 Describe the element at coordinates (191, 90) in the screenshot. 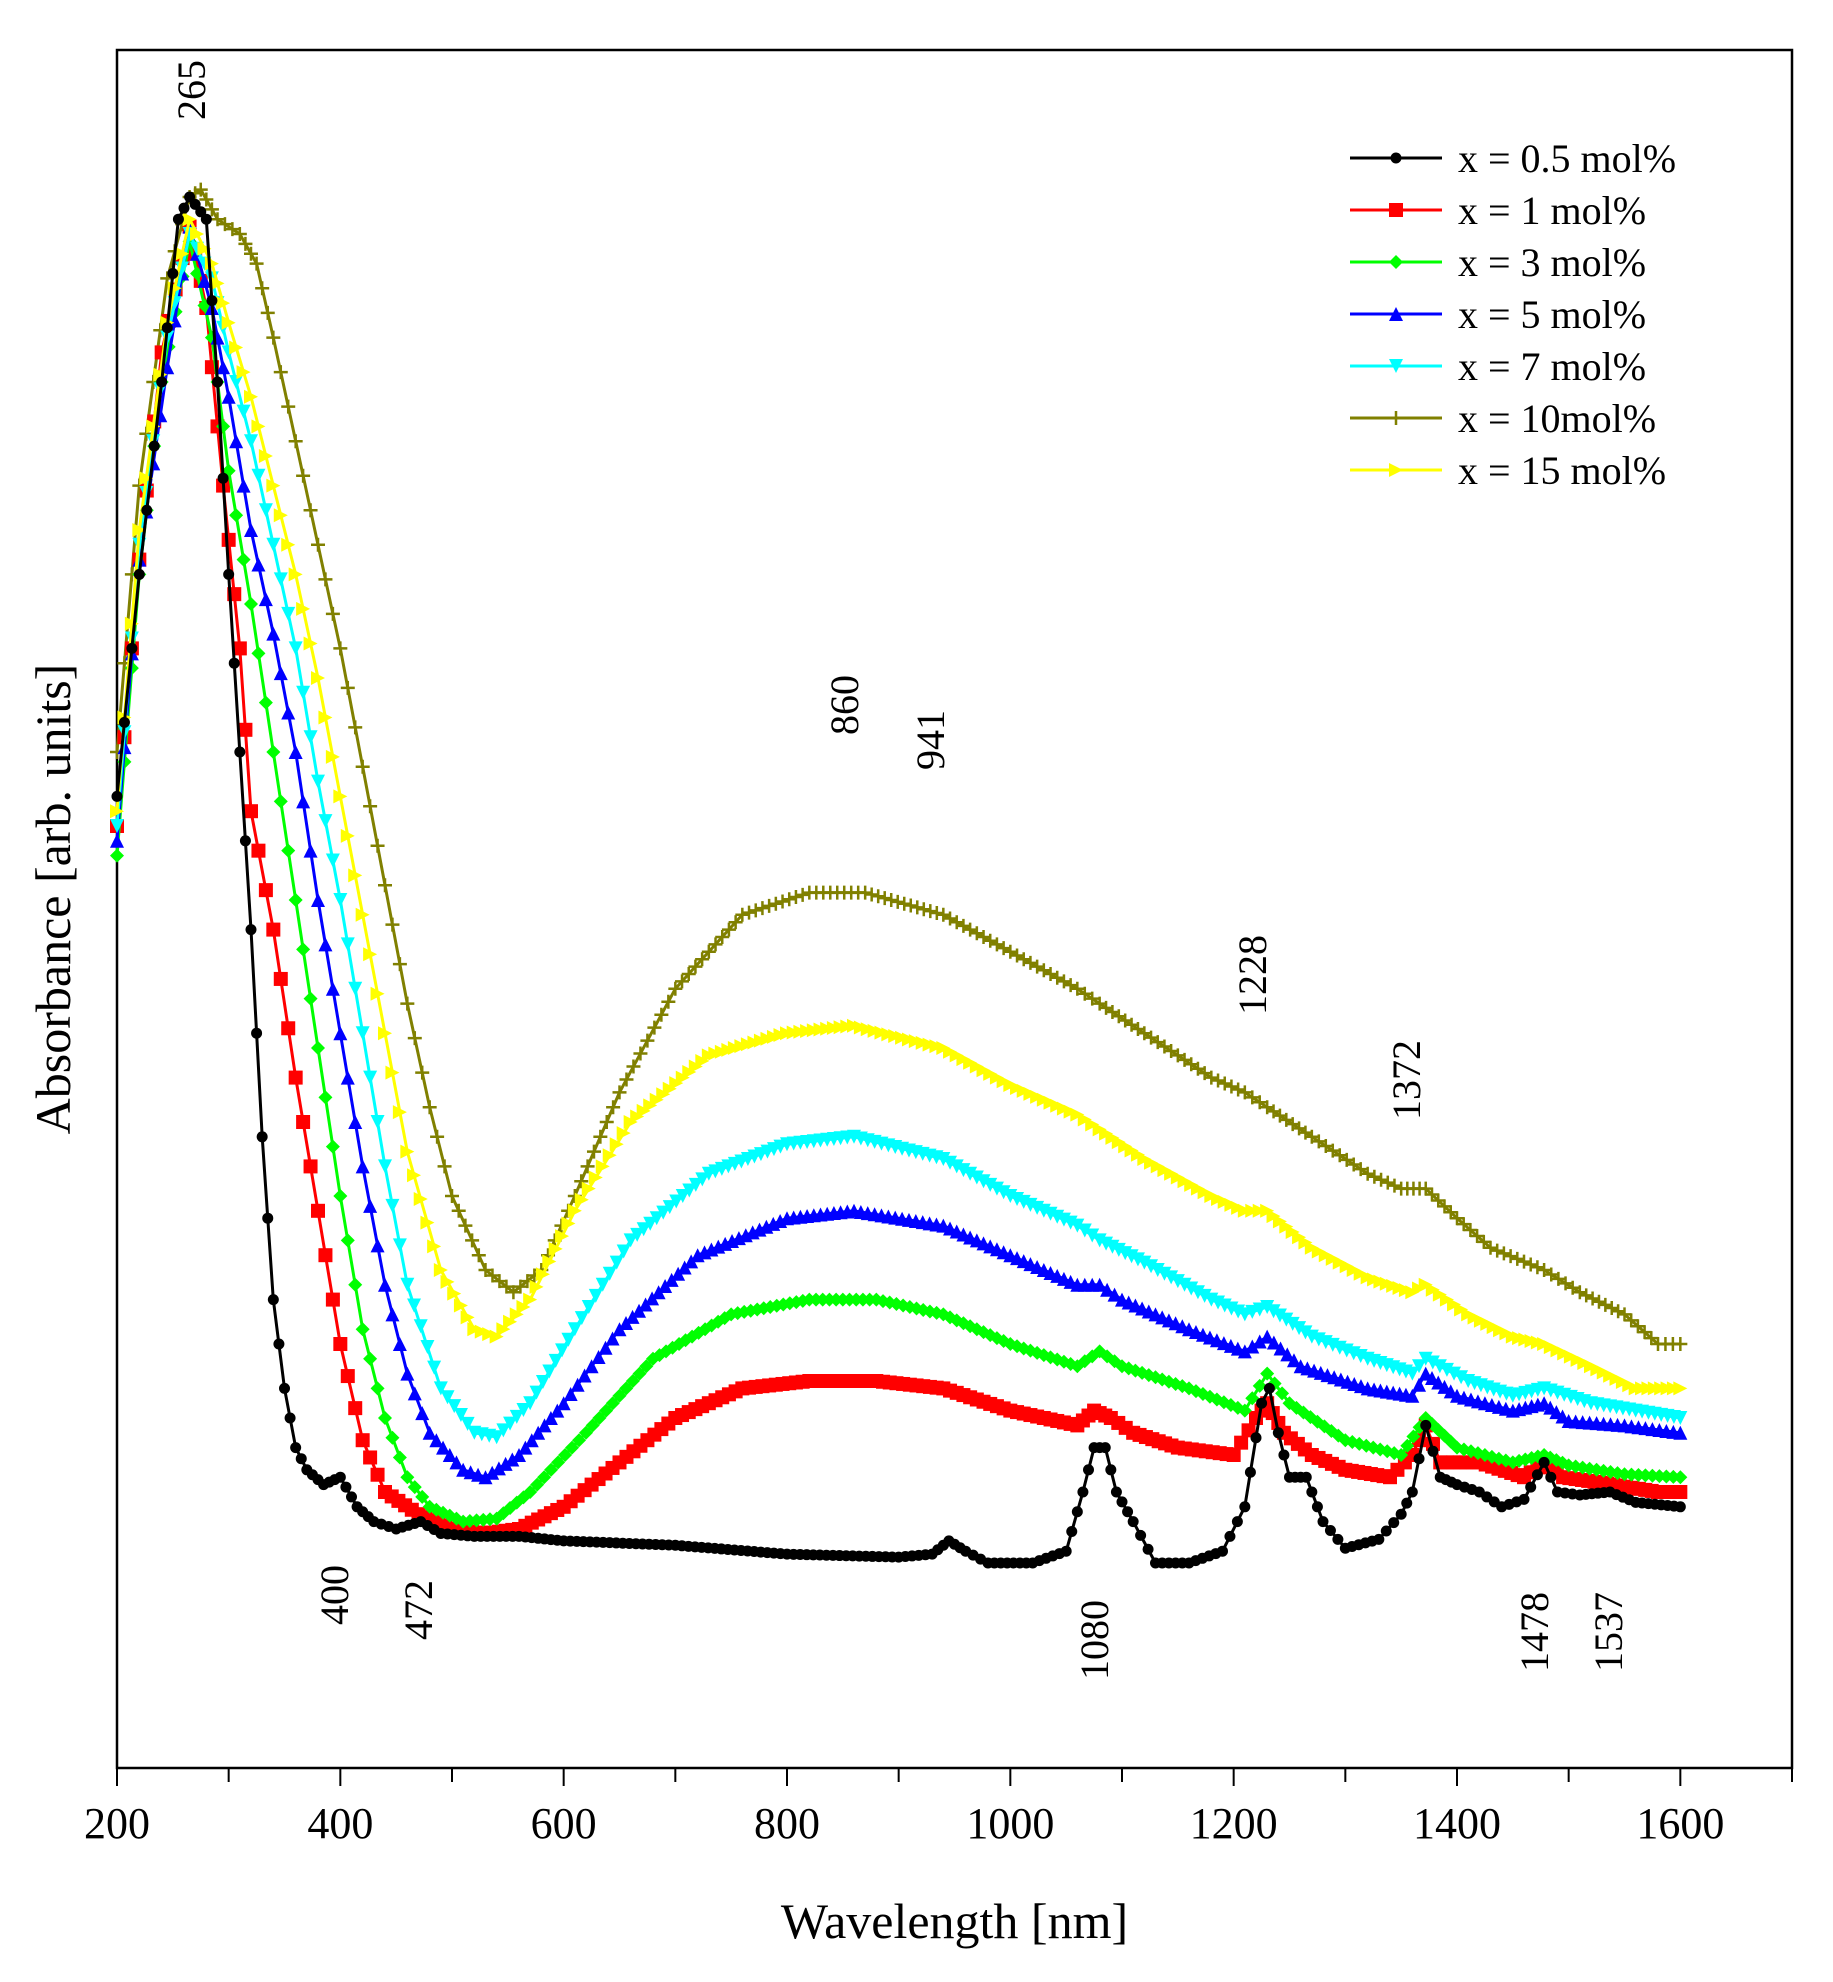

I see `peak-label: 265` at that location.